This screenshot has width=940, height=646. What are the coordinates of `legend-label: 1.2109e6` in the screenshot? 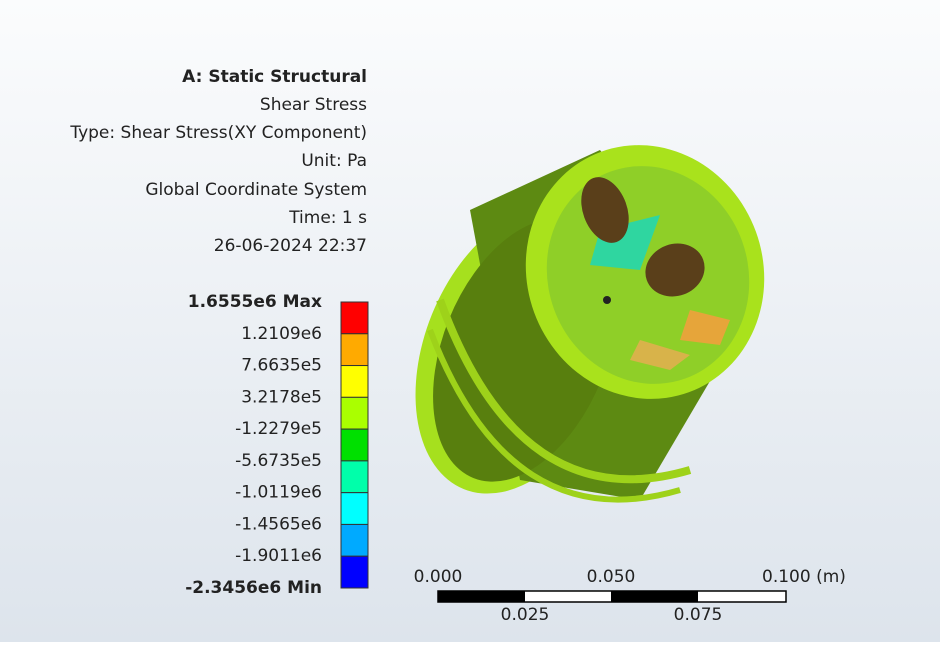 It's located at (281, 334).